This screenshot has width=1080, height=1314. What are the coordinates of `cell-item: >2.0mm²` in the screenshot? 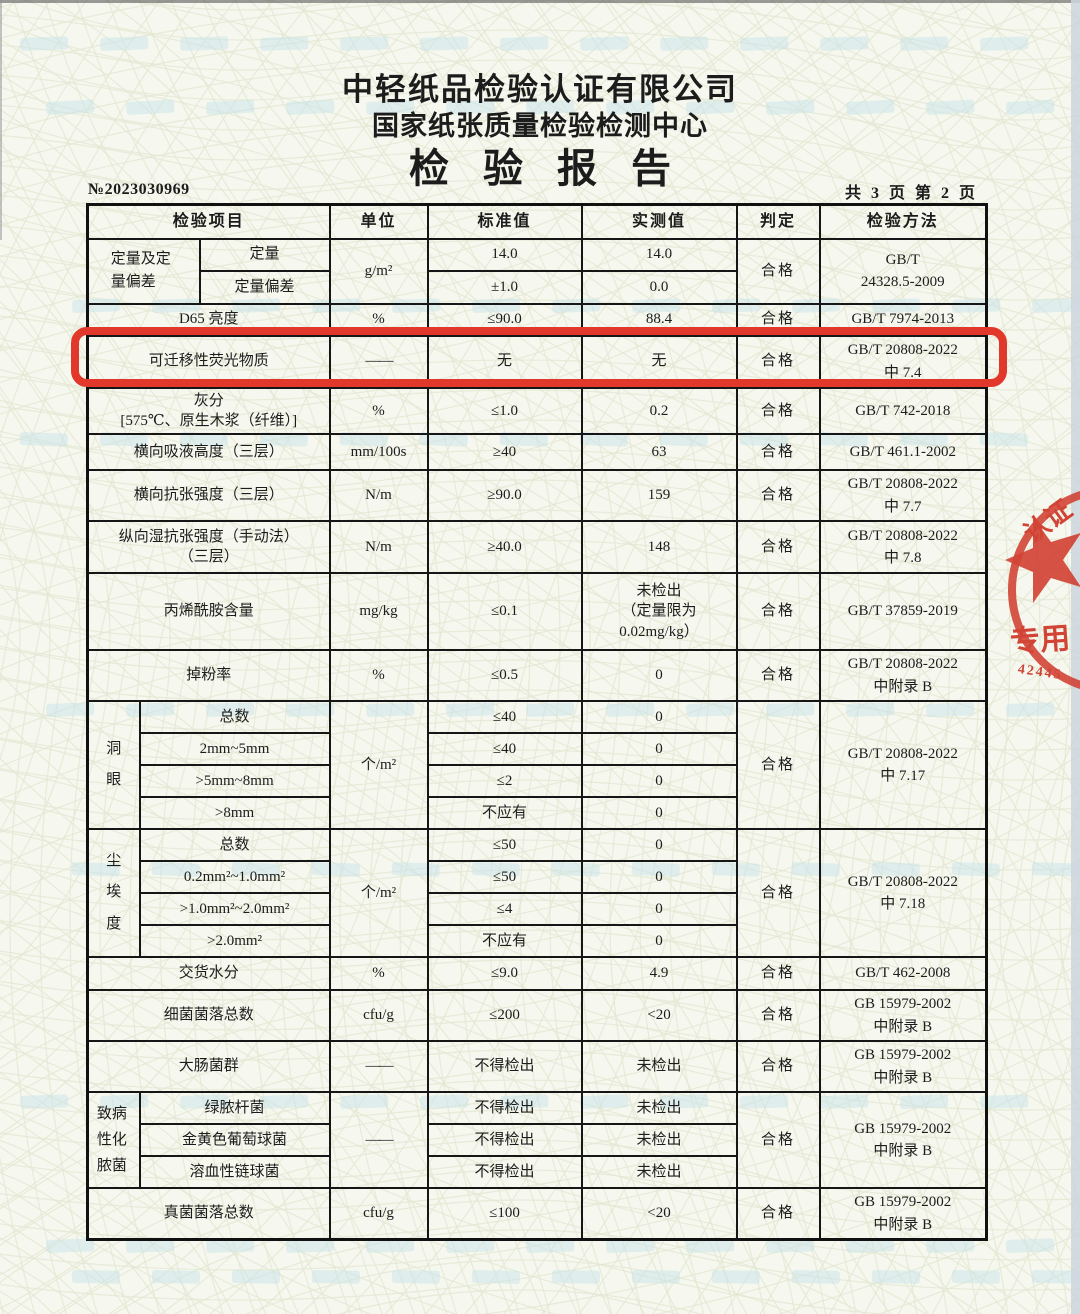 It's located at (234, 941).